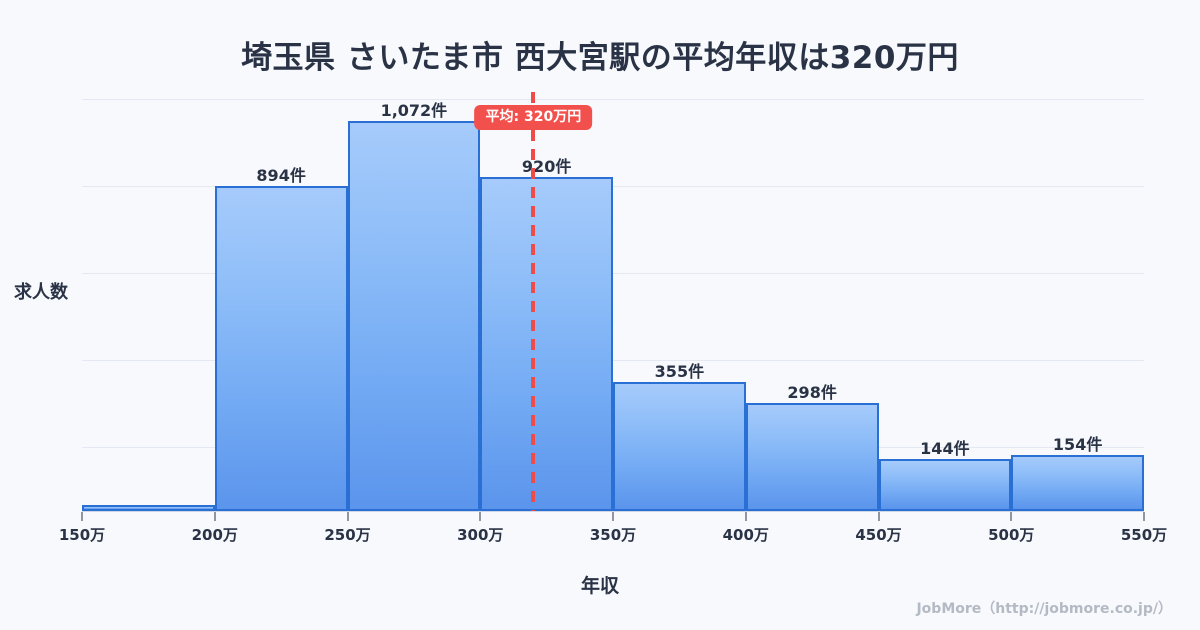 This screenshot has height=630, width=1200. What do you see at coordinates (546, 166) in the screenshot?
I see `bar-value-label: 920件` at bounding box center [546, 166].